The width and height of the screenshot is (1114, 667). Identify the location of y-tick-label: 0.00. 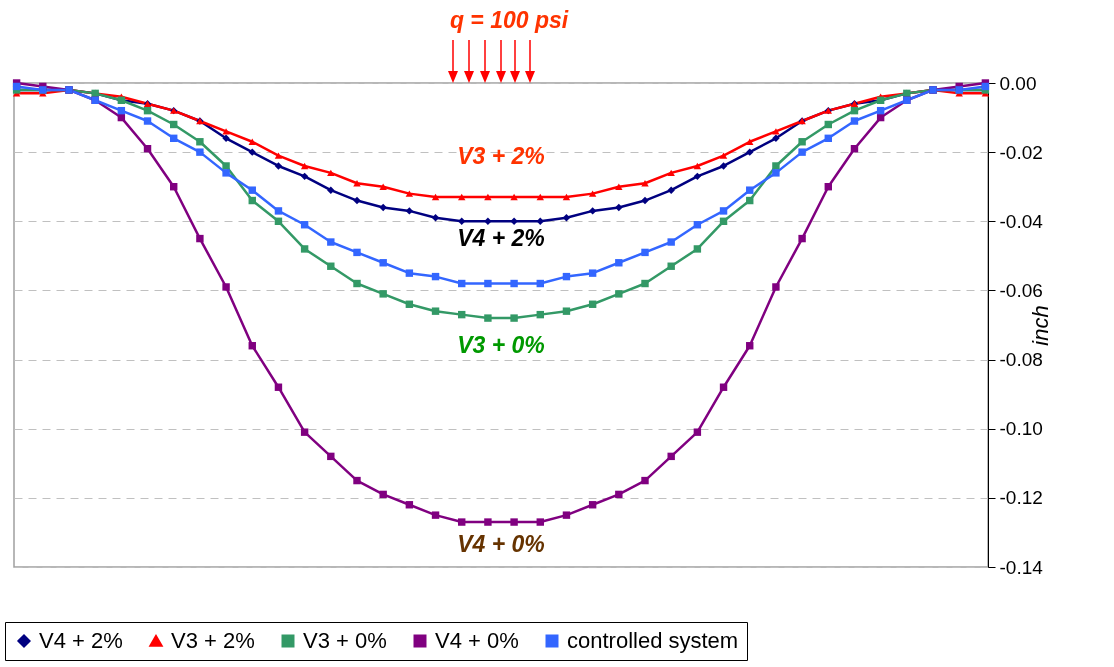
(1018, 83).